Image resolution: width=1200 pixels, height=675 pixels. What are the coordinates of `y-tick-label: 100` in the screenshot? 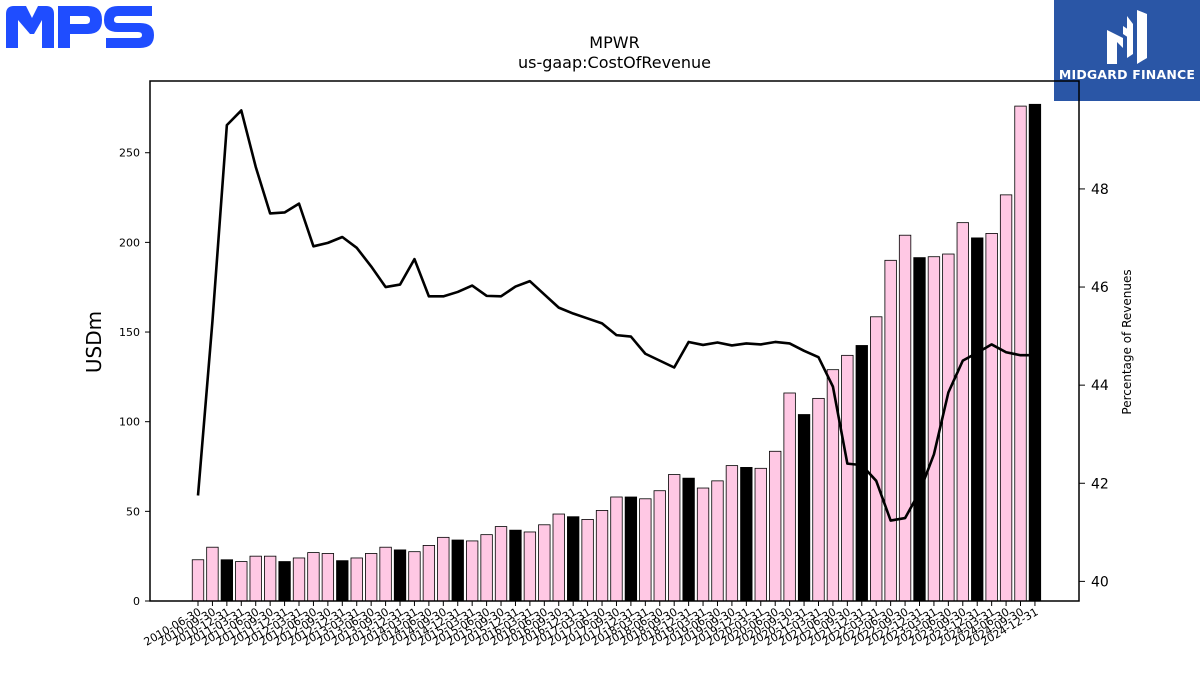 It's located at (129, 422).